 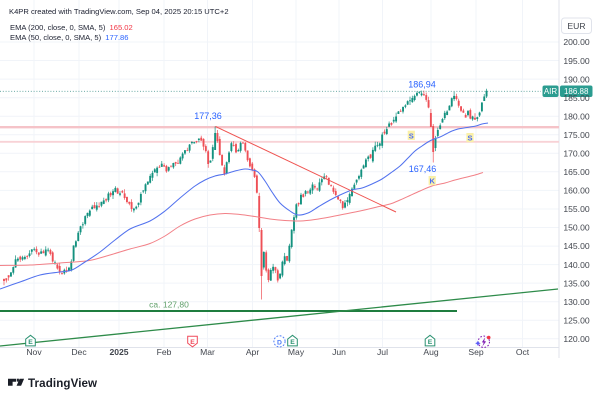 What do you see at coordinates (79, 352) in the screenshot?
I see `svg-text: Dec` at bounding box center [79, 352].